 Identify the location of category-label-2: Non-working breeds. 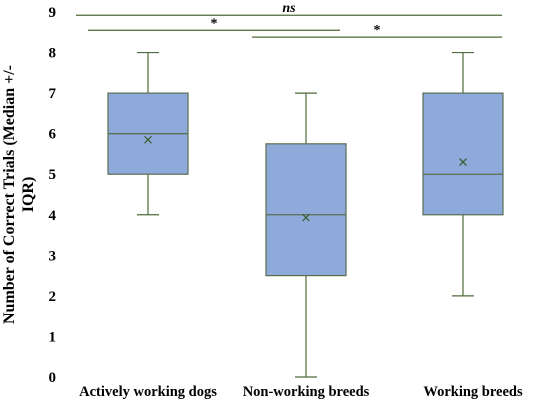
(306, 392).